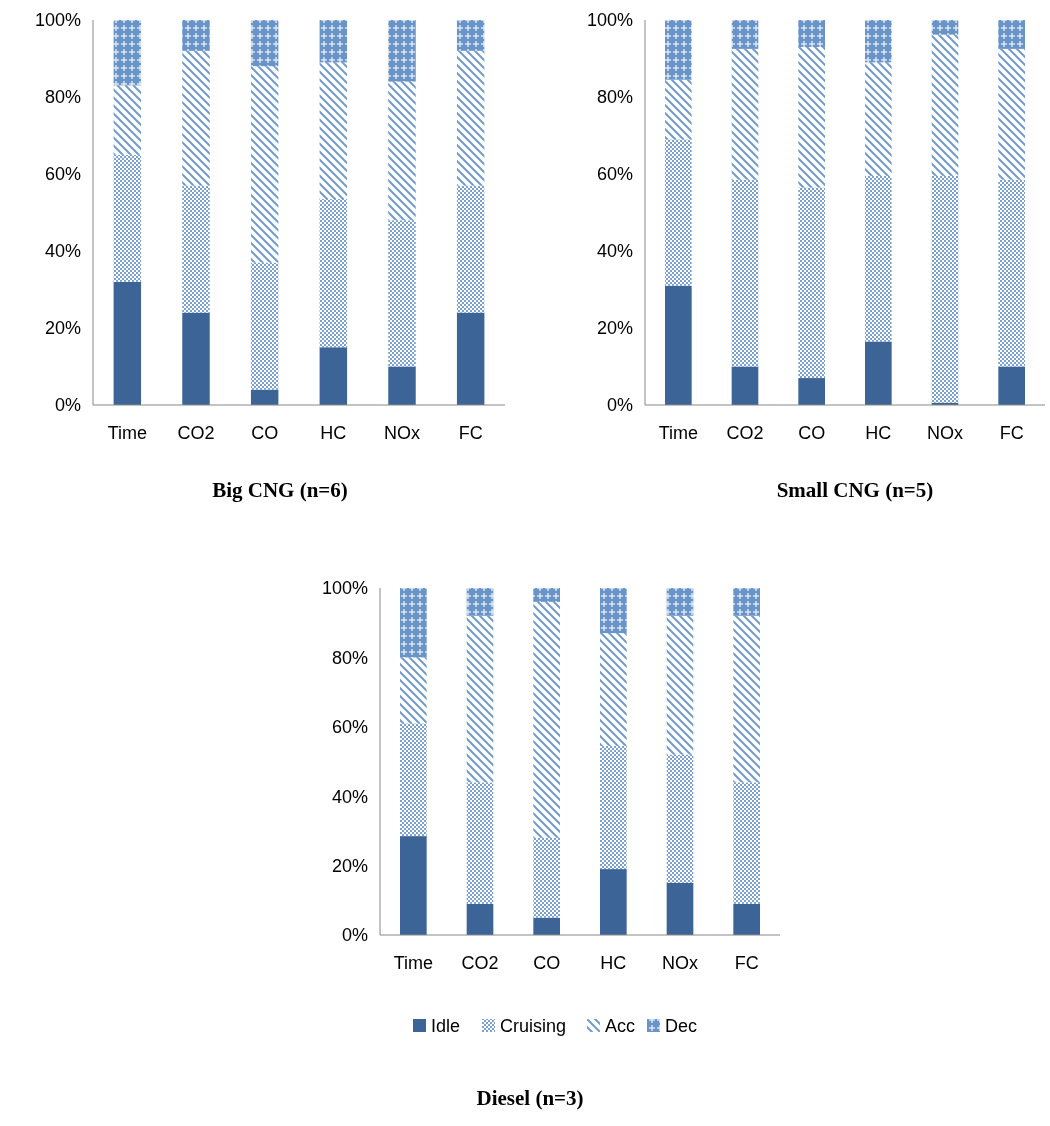  What do you see at coordinates (620, 1026) in the screenshot?
I see `legend-label: Acc` at bounding box center [620, 1026].